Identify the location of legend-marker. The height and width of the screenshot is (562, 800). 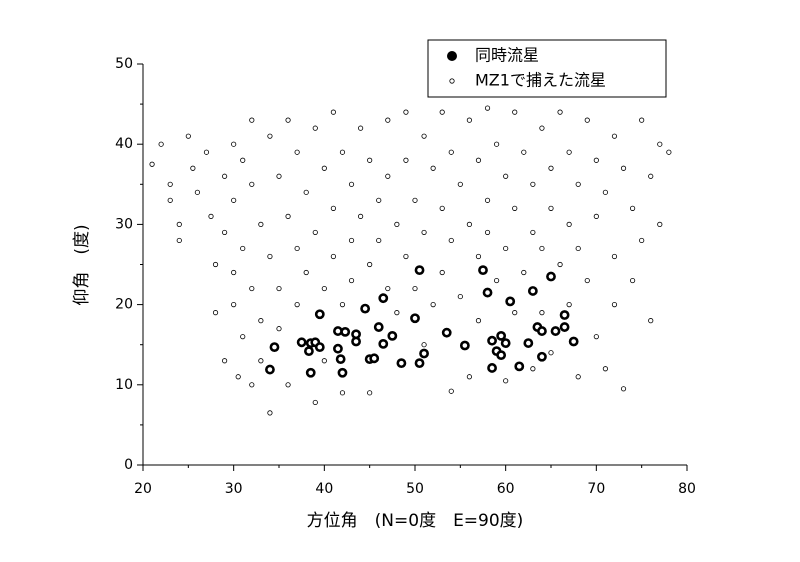
(452, 81).